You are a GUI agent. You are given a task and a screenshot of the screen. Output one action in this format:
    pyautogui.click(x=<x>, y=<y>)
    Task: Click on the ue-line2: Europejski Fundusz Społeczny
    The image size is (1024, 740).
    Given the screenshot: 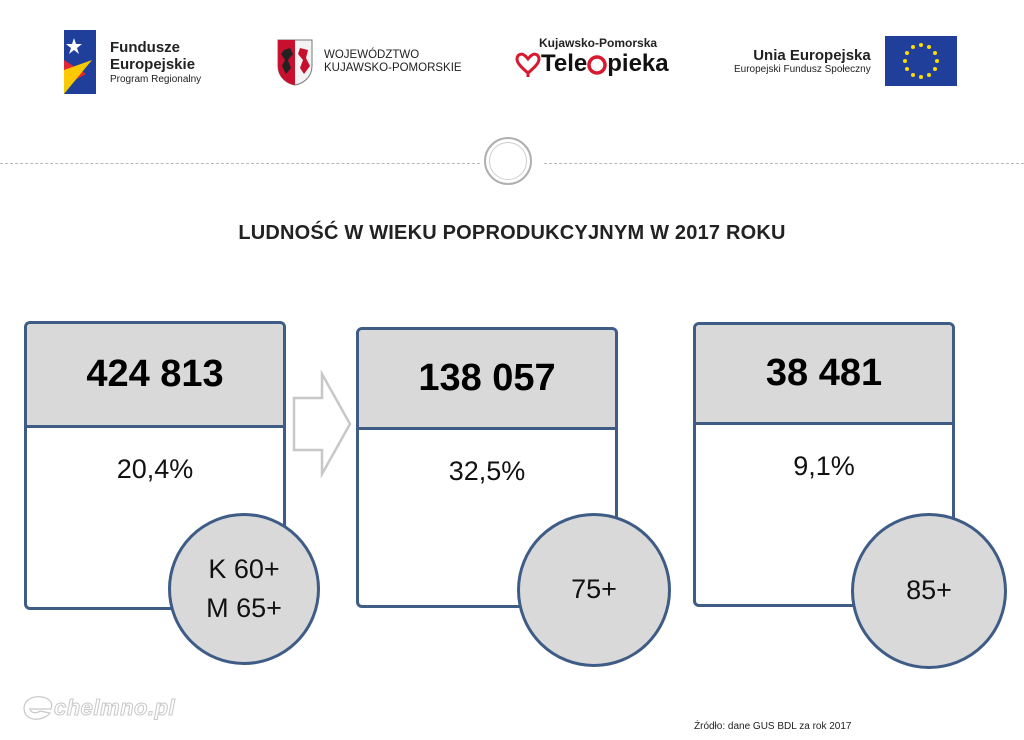 What is the action you would take?
    pyautogui.click(x=802, y=69)
    